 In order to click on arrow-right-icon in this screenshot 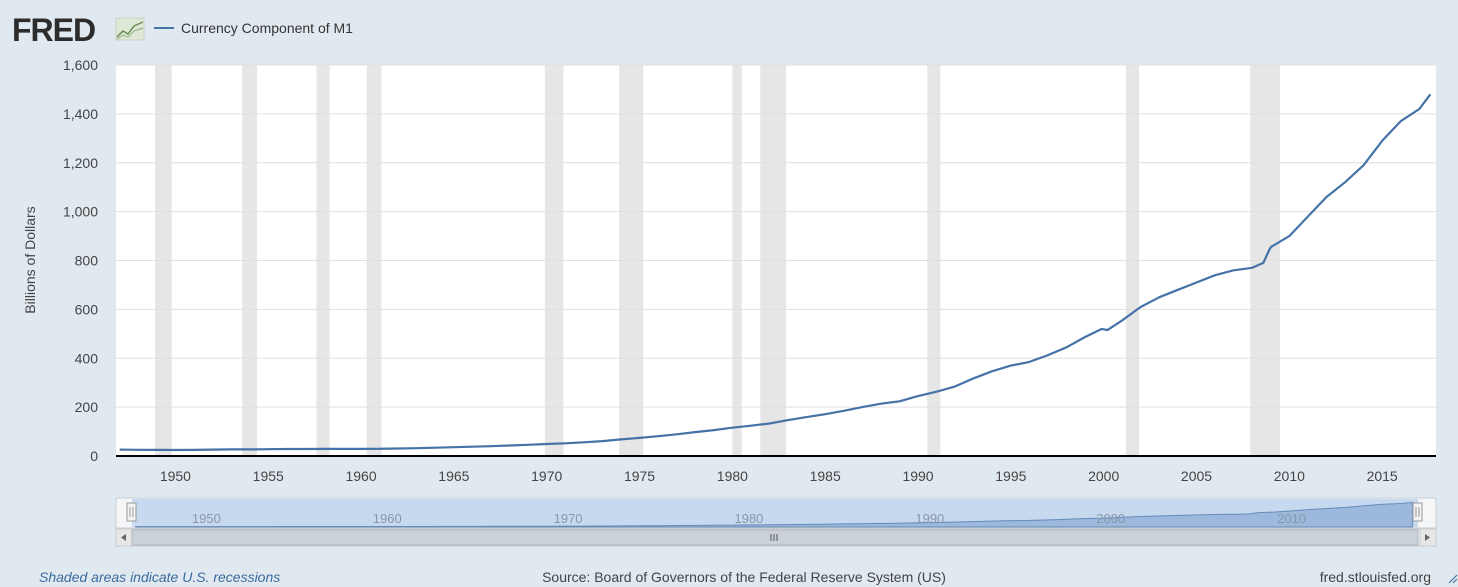, I will do `click(1427, 537)`.